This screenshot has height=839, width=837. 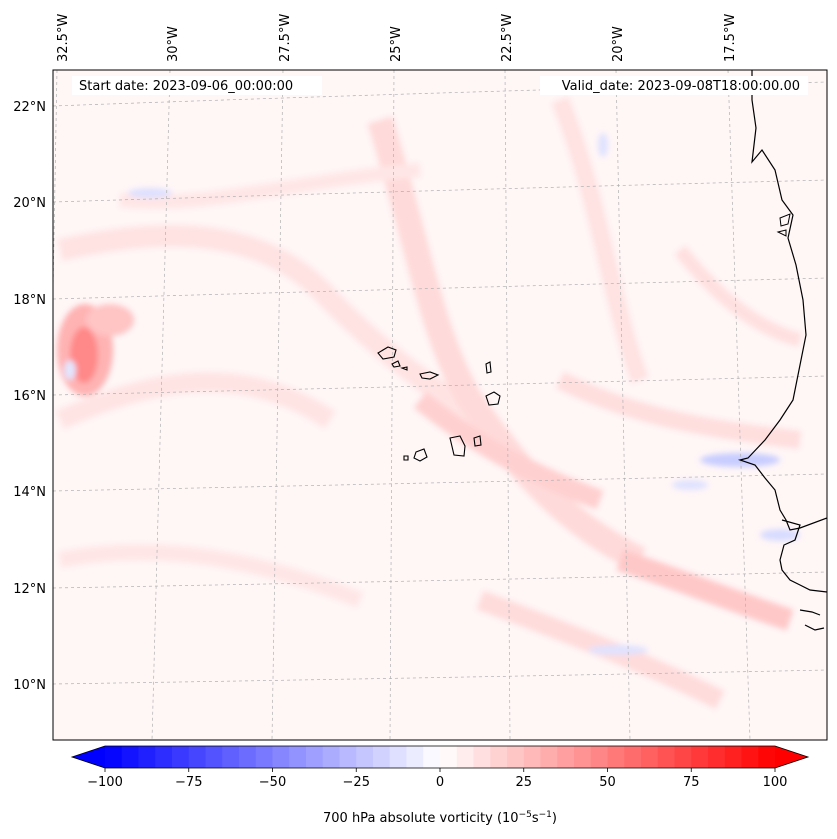 What do you see at coordinates (396, 44) in the screenshot?
I see `lon-tick-label: 25°W` at bounding box center [396, 44].